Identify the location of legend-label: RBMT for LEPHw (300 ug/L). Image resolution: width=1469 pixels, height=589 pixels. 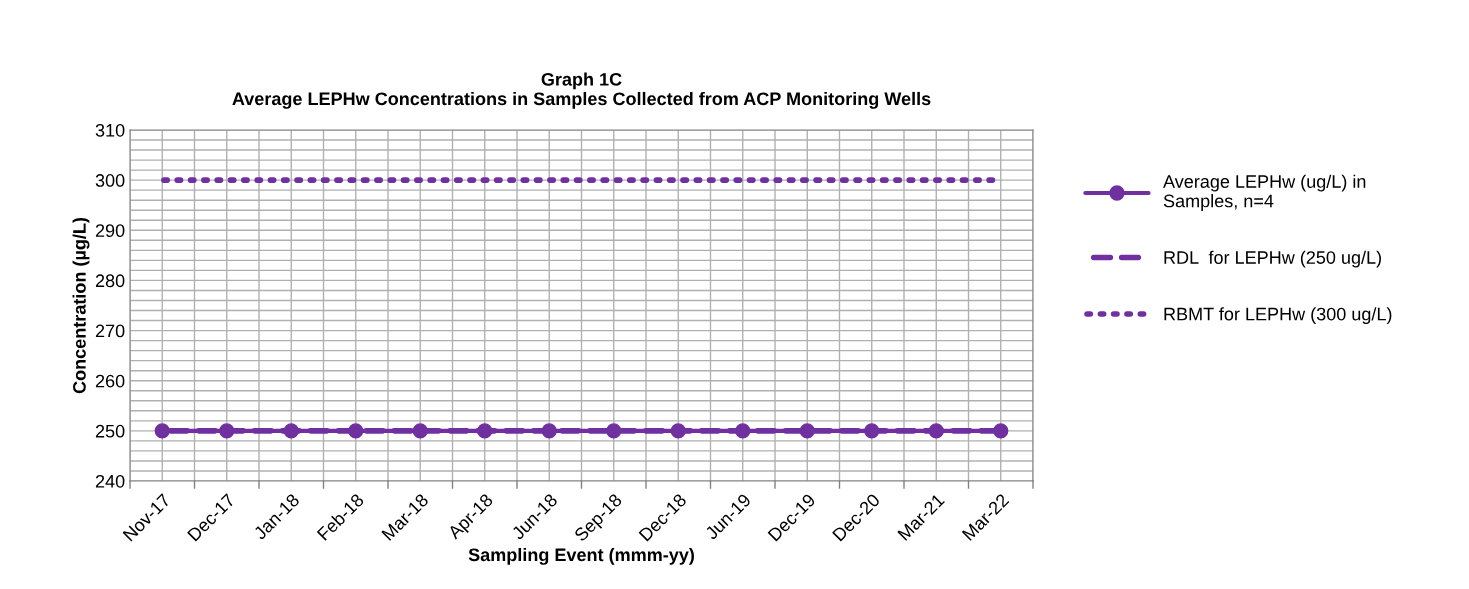
(1278, 316).